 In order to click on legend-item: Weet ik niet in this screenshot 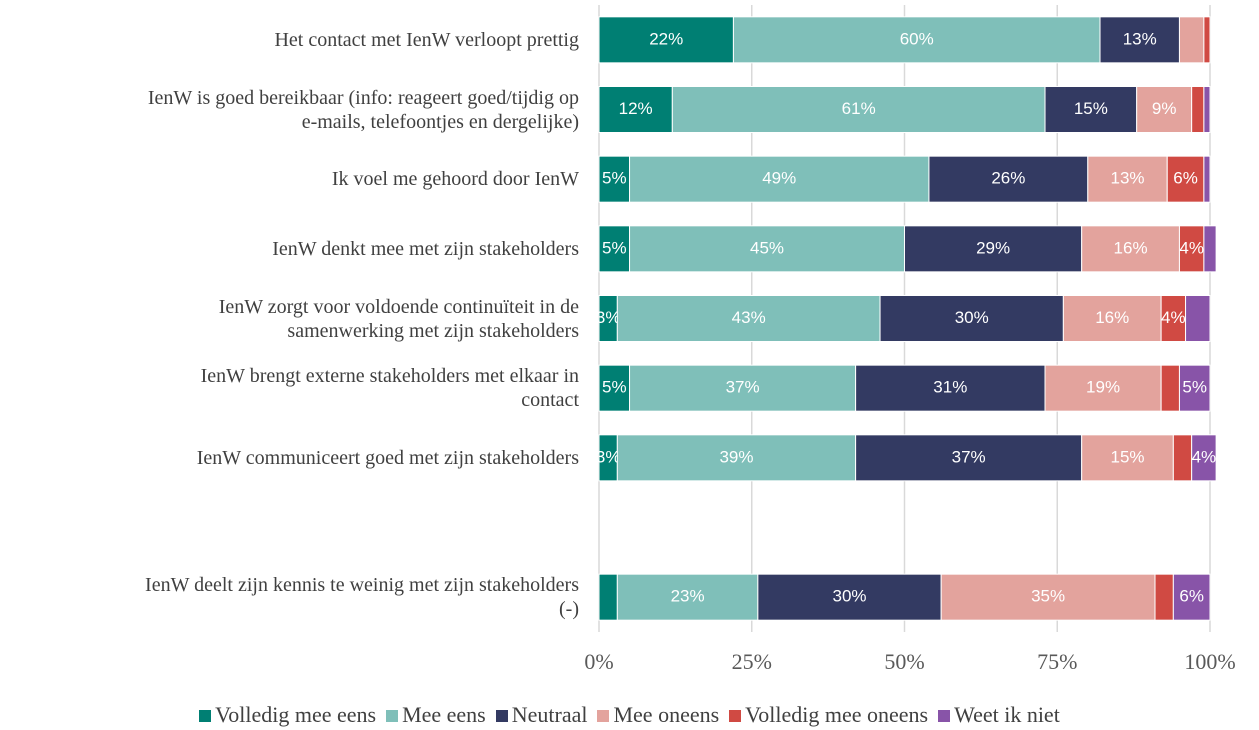, I will do `click(999, 715)`.